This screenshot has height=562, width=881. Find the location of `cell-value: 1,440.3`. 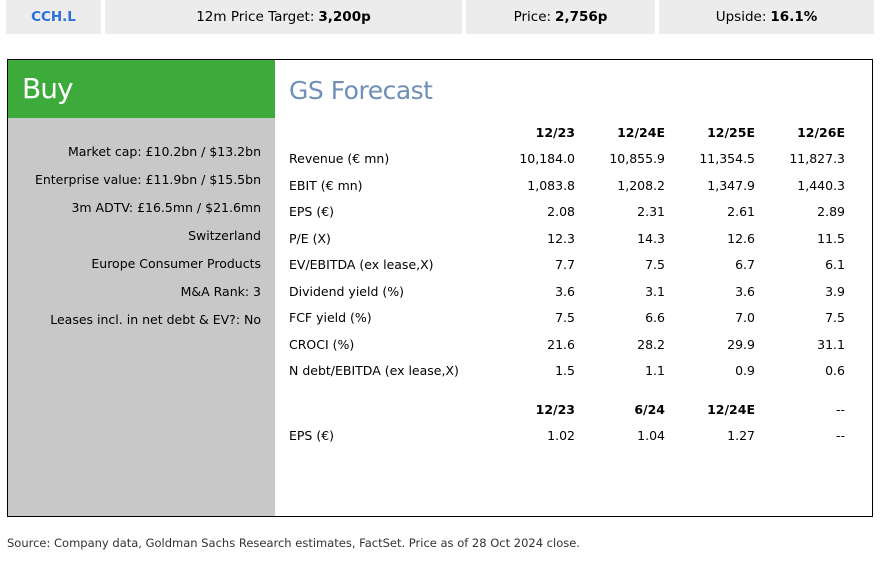

cell-value: 1,440.3 is located at coordinates (821, 185).